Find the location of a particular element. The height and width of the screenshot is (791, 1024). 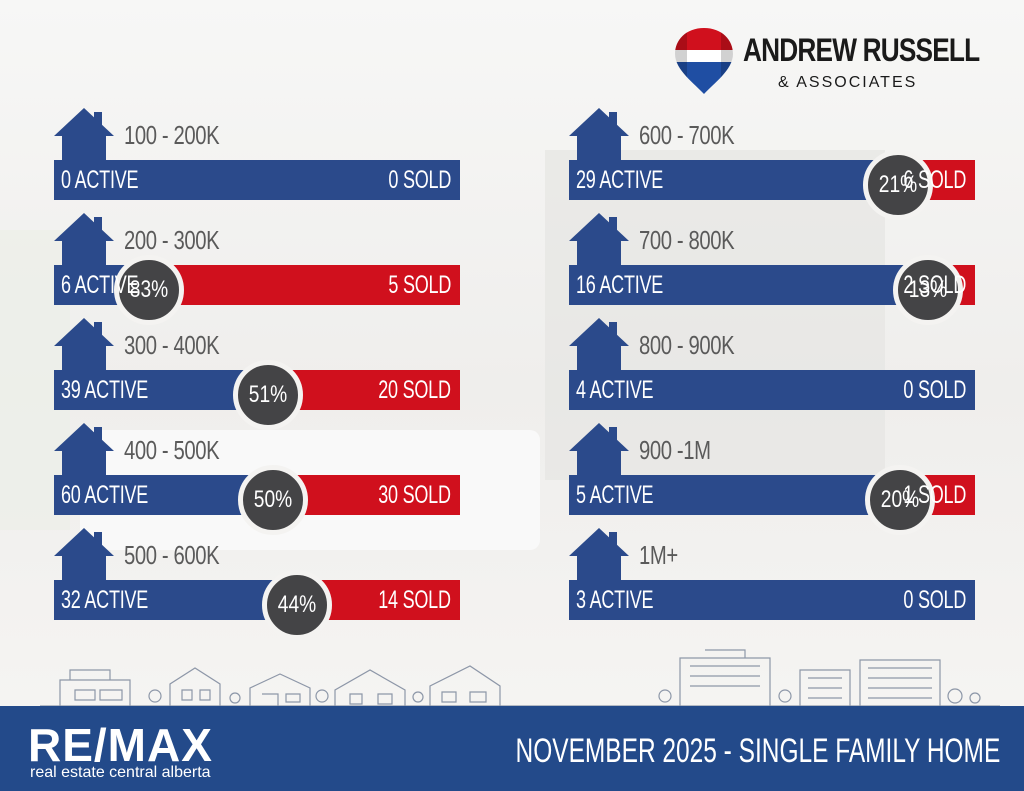

range-row: 300 - 400K 51% 39 ACTIVE 20 SOLD is located at coordinates (257, 374).